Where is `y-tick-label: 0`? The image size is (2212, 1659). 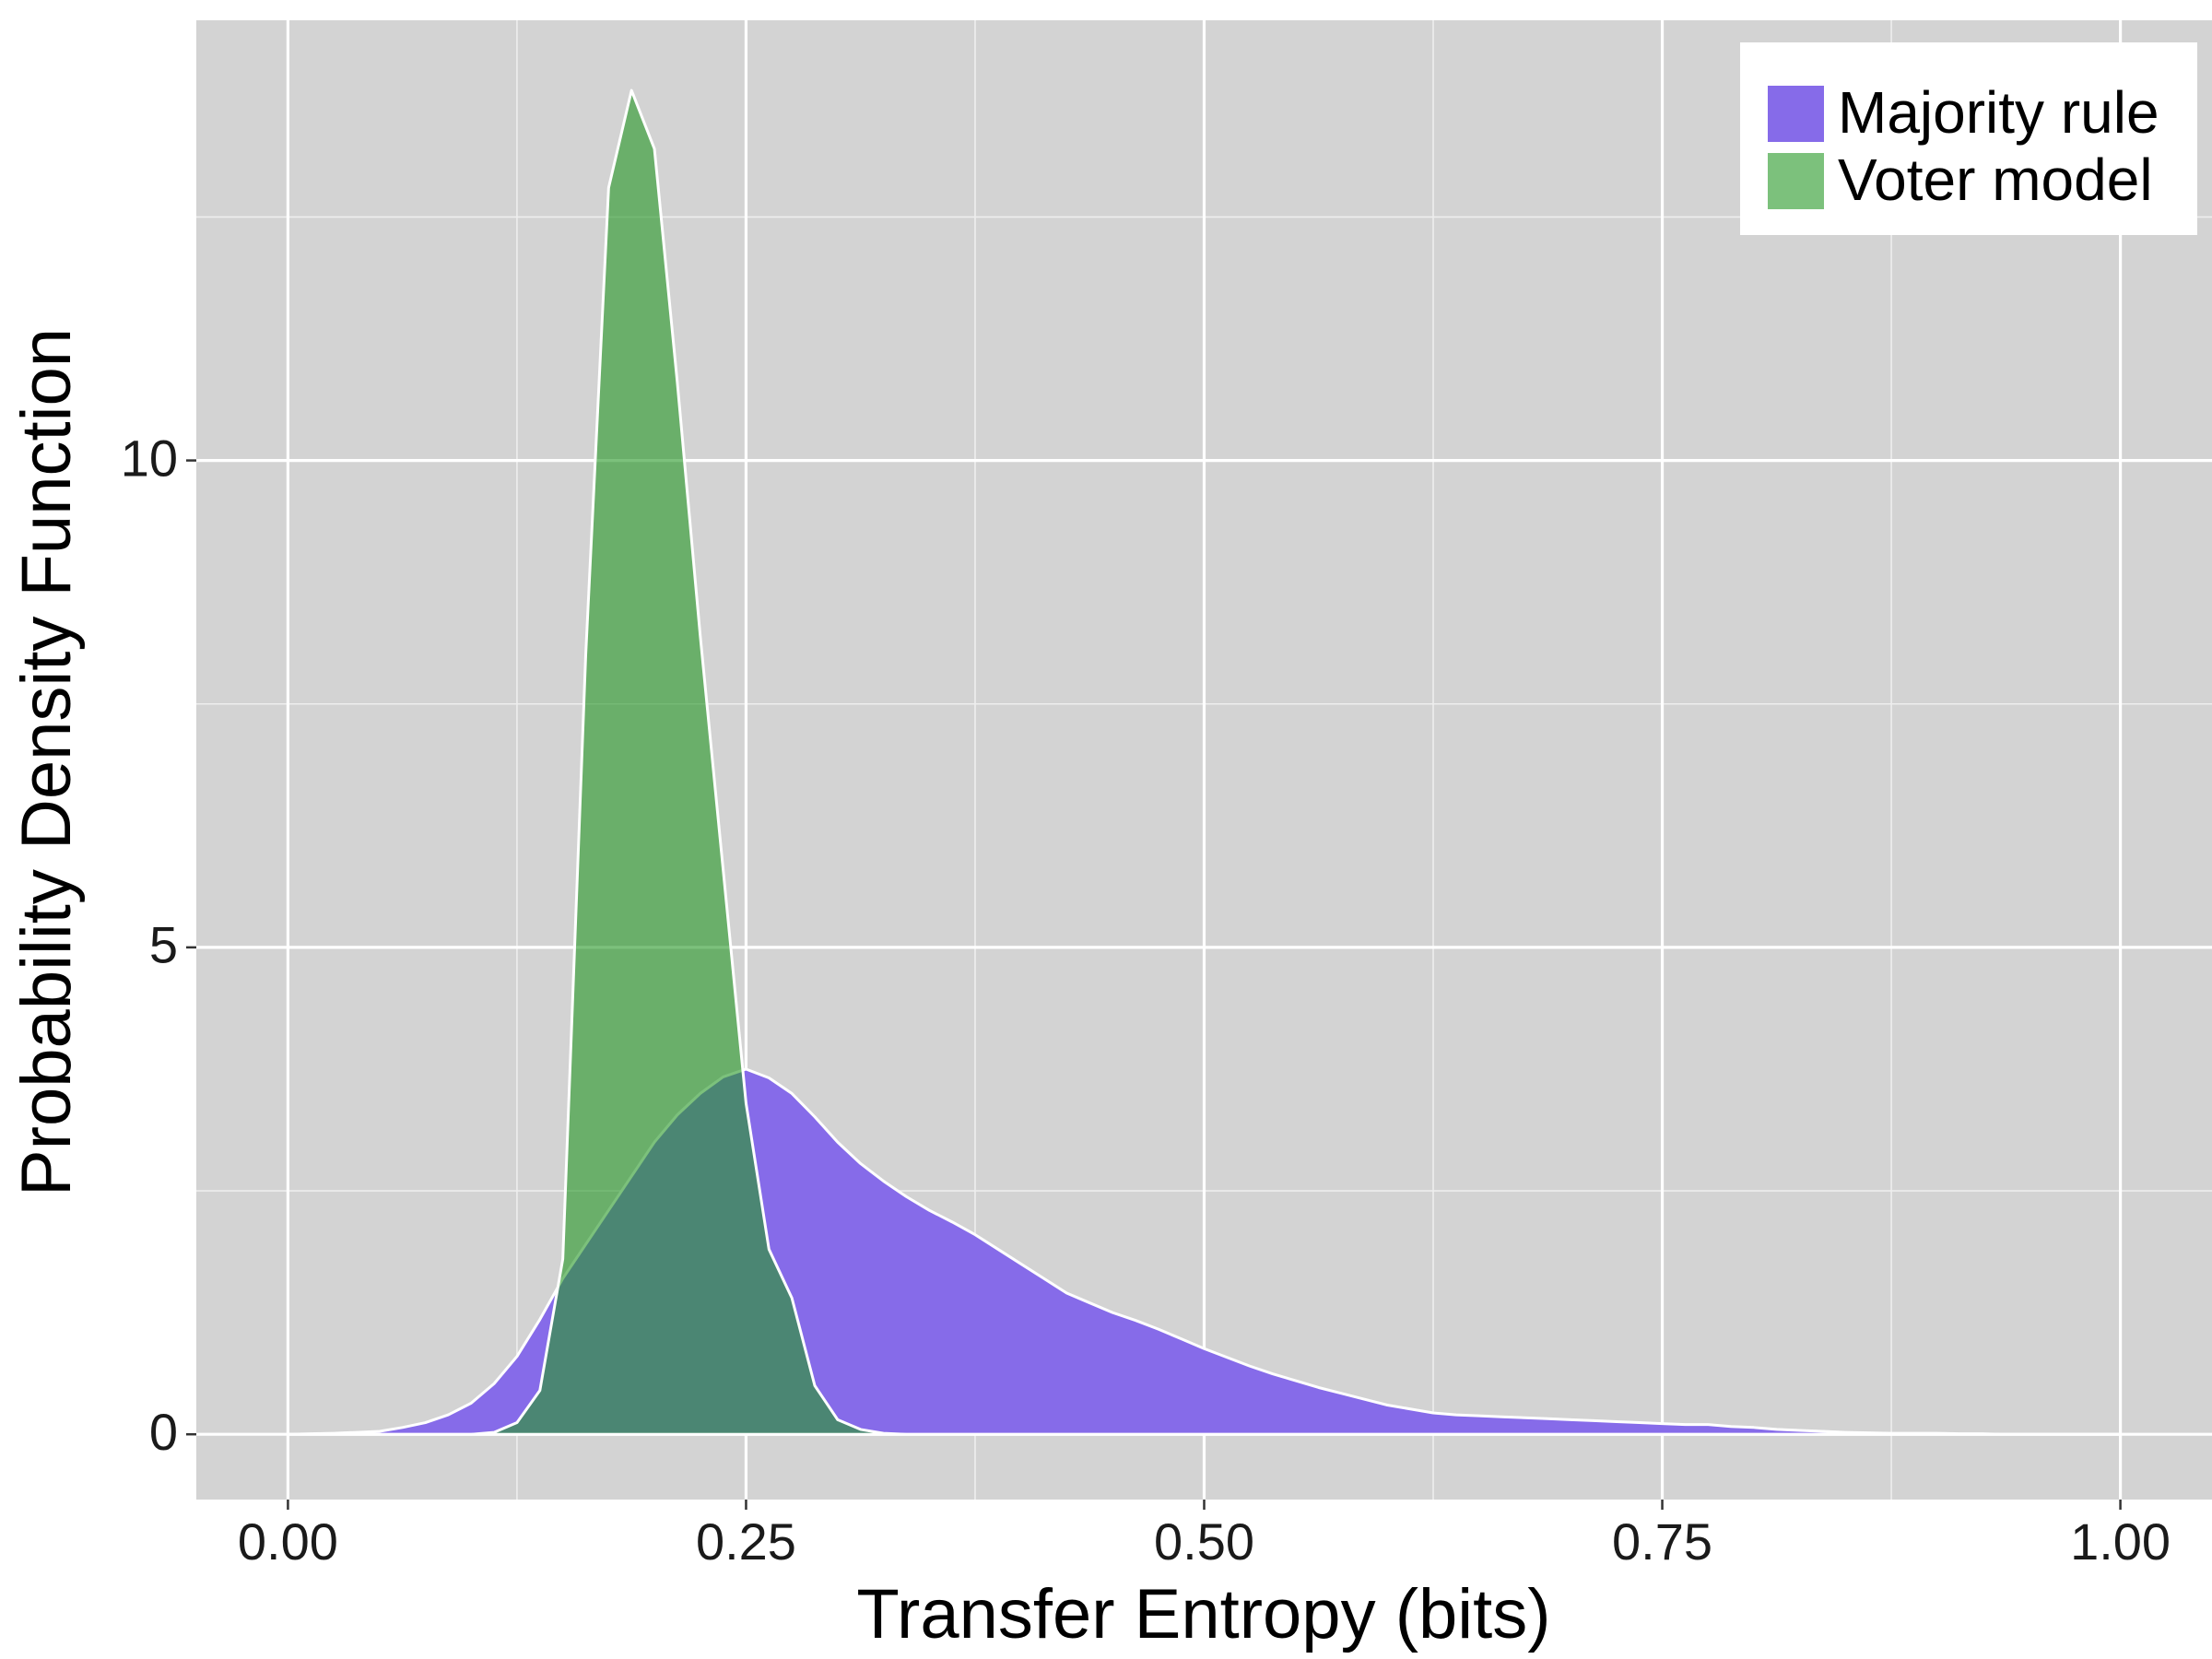
y-tick-label: 0 is located at coordinates (163, 1432).